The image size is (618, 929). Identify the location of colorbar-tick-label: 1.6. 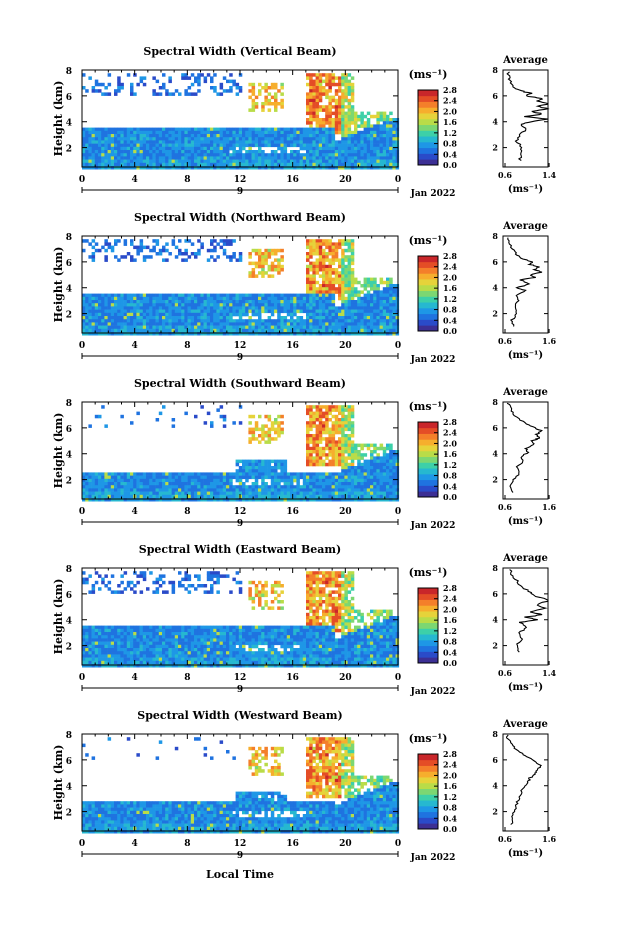
(450, 288).